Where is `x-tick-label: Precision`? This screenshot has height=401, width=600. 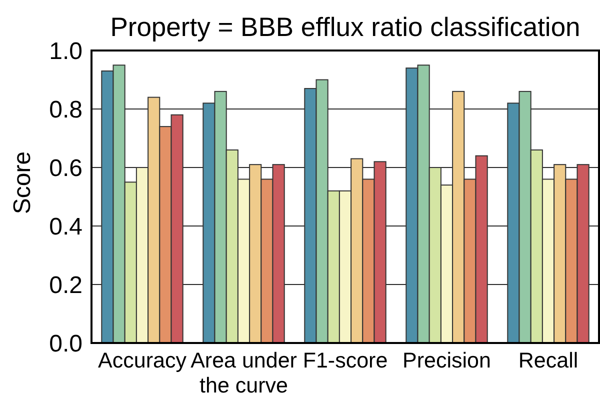
x-tick-label: Precision is located at coordinates (446, 360).